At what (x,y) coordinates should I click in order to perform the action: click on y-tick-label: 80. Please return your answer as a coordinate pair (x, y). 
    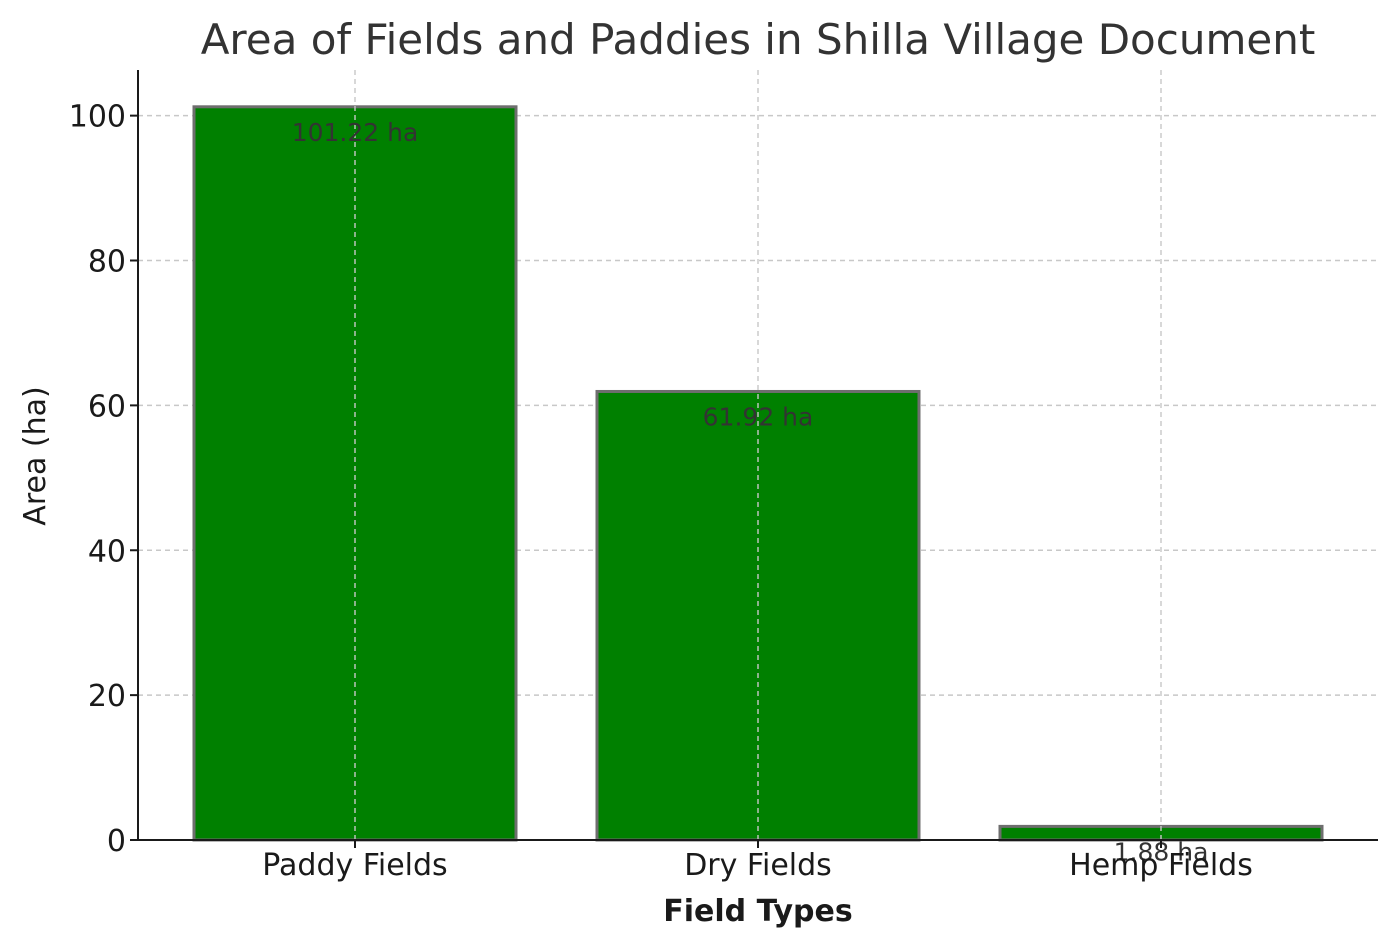
    Looking at the image, I should click on (107, 262).